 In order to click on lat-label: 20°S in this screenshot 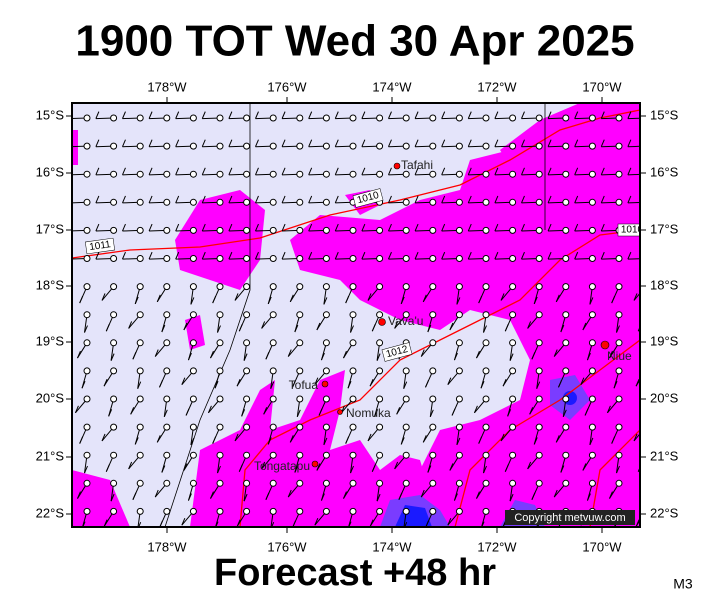, I will do `click(50, 397)`.